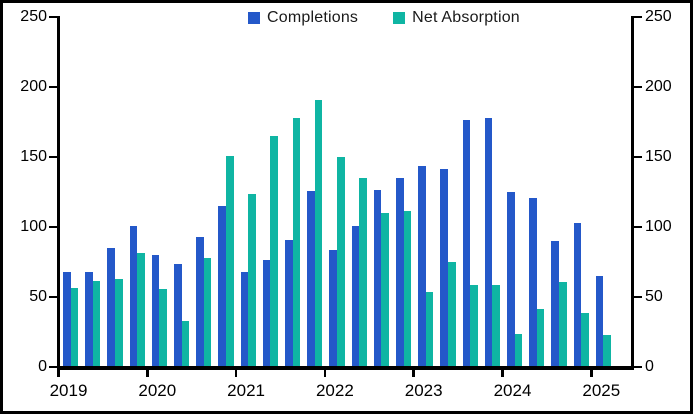 Image resolution: width=693 pixels, height=414 pixels. What do you see at coordinates (518, 349) in the screenshot?
I see `bar-net-absorption-2024-Q1` at bounding box center [518, 349].